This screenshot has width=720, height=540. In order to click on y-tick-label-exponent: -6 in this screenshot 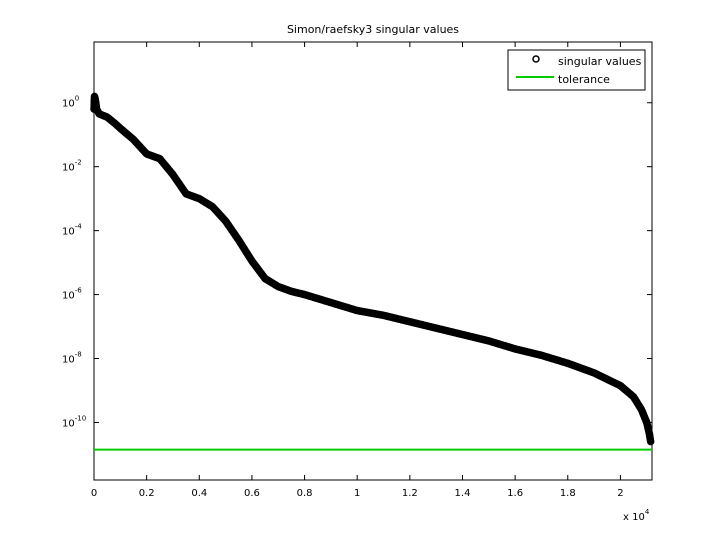, I will do `click(79, 291)`.